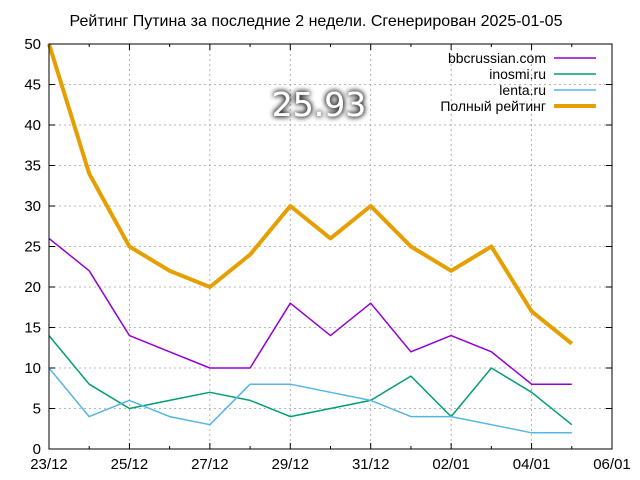 The height and width of the screenshot is (480, 640). What do you see at coordinates (130, 464) in the screenshot?
I see `x-tick-label: 25/12` at bounding box center [130, 464].